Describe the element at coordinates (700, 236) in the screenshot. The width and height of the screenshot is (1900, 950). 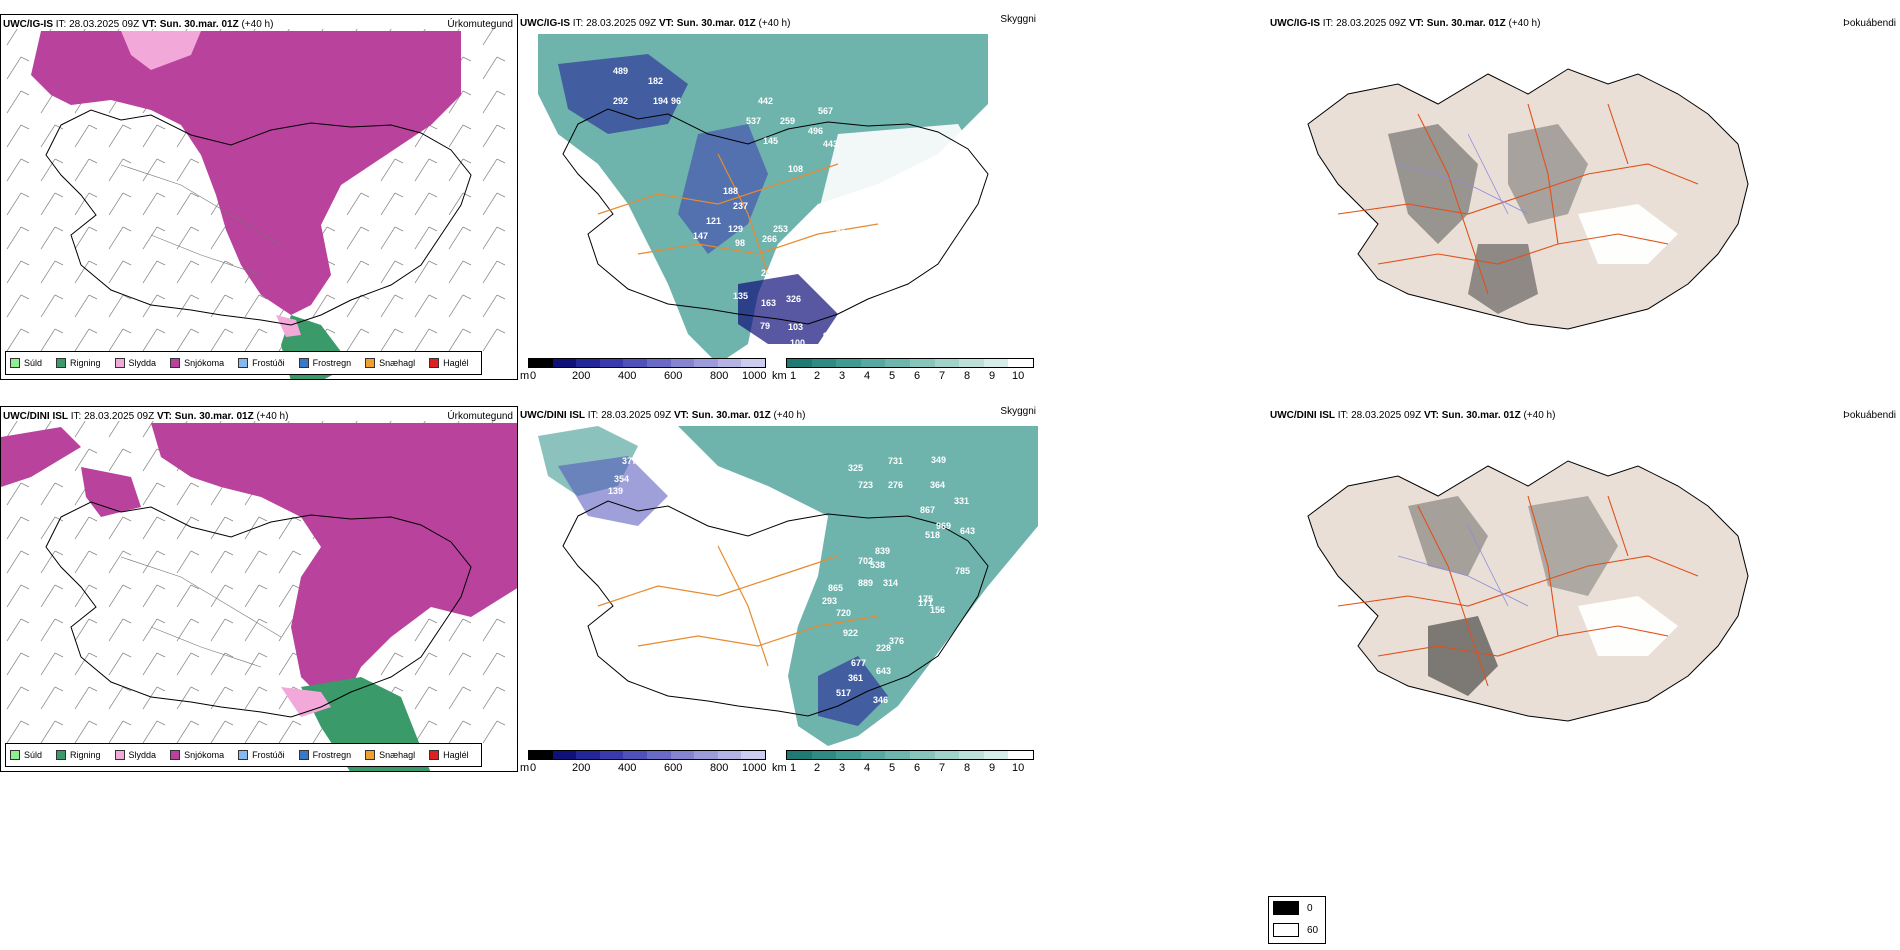
I see `visibility-value-label: 147` at that location.